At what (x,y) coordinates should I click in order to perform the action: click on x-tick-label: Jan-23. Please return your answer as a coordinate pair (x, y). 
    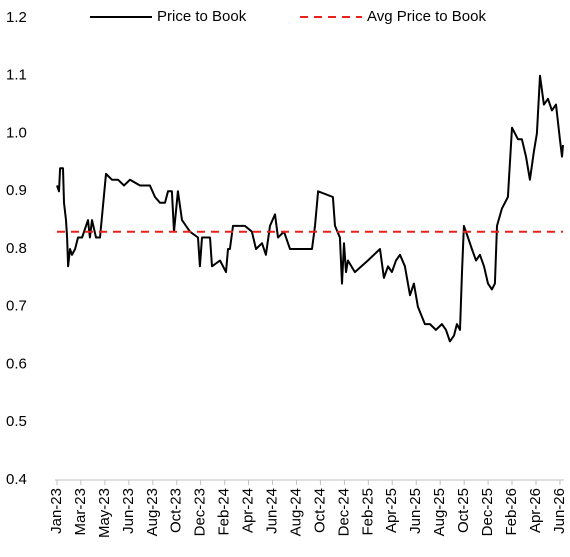
    Looking at the image, I should click on (56, 511).